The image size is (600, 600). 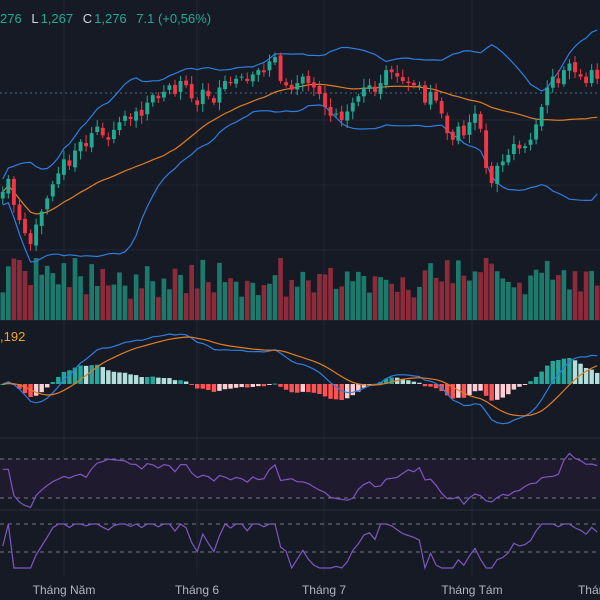 I want to click on macd-legend: ,192, so click(x=13, y=336).